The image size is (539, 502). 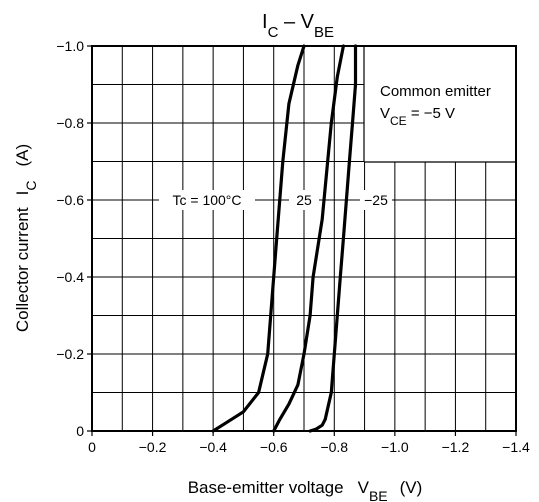 I want to click on annotation-line1: Common emitter, so click(x=435, y=91).